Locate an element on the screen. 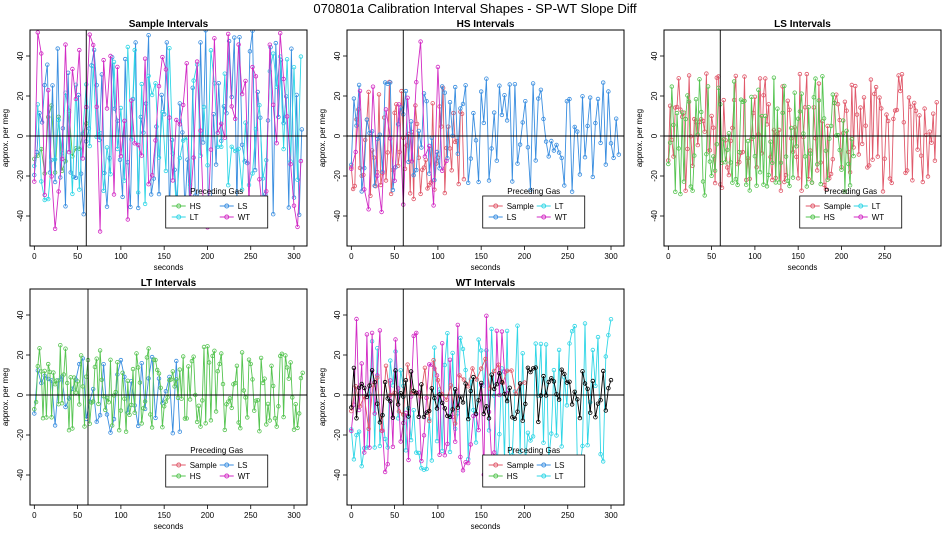 The width and height of the screenshot is (950, 550). legend-item-label: WT is located at coordinates (244, 217).